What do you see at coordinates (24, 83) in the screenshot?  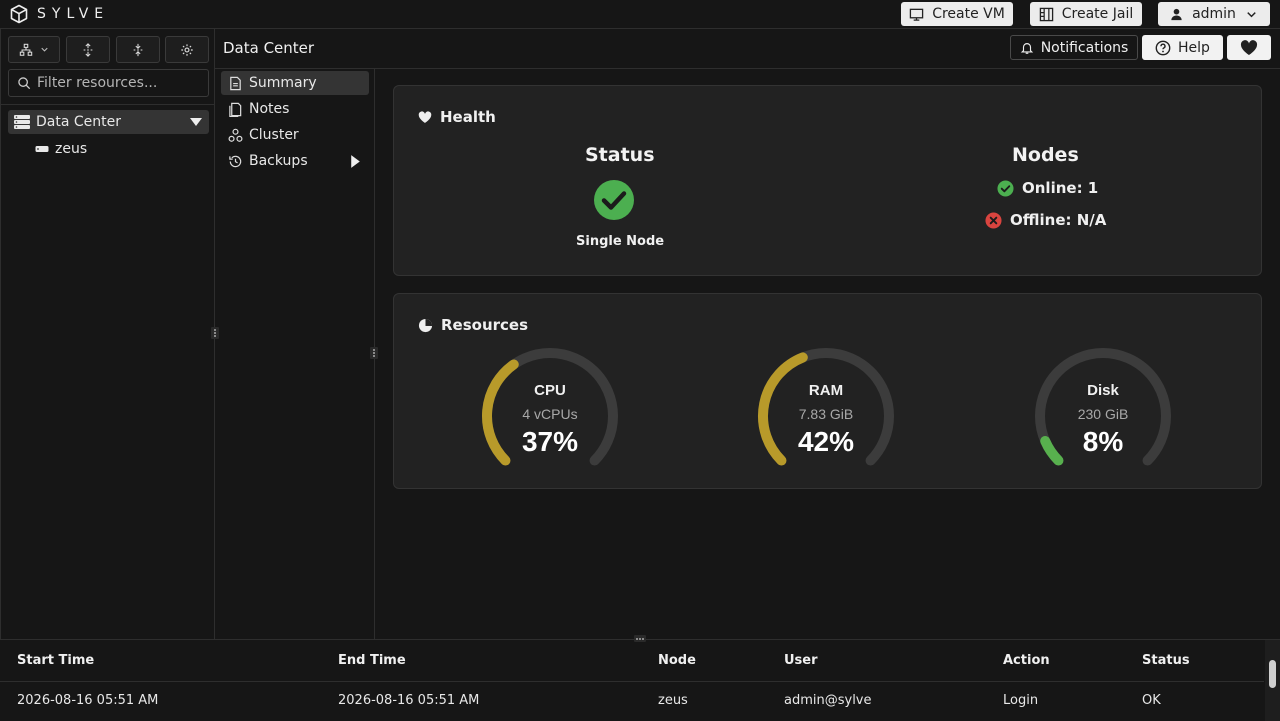 I see `search-icon` at bounding box center [24, 83].